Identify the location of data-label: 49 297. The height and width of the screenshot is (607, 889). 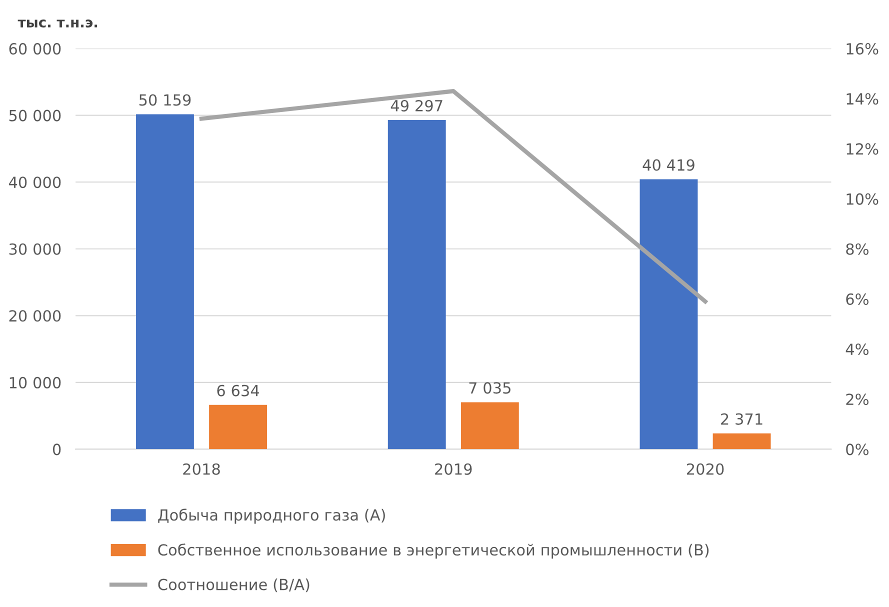
(416, 106).